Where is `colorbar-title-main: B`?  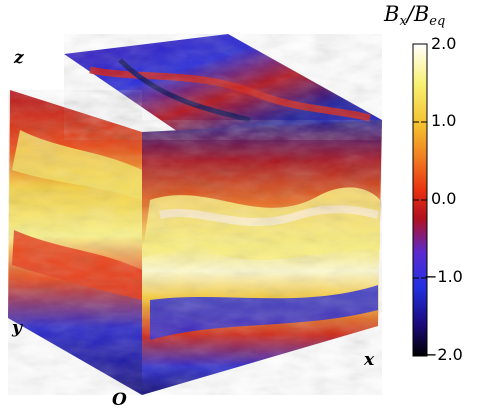 colorbar-title-main: B is located at coordinates (392, 14).